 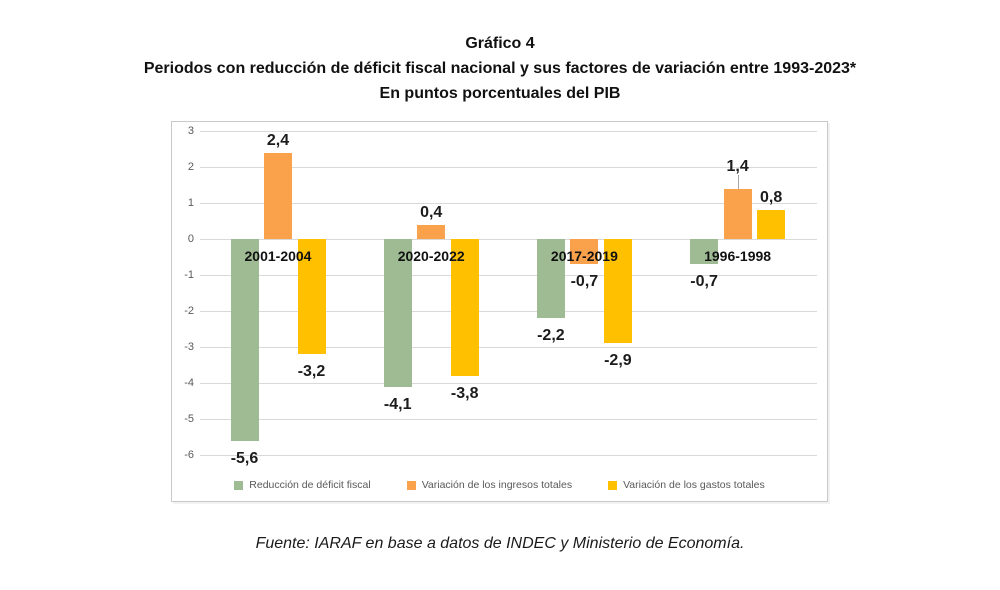 What do you see at coordinates (311, 372) in the screenshot?
I see `value-label: -3,2` at bounding box center [311, 372].